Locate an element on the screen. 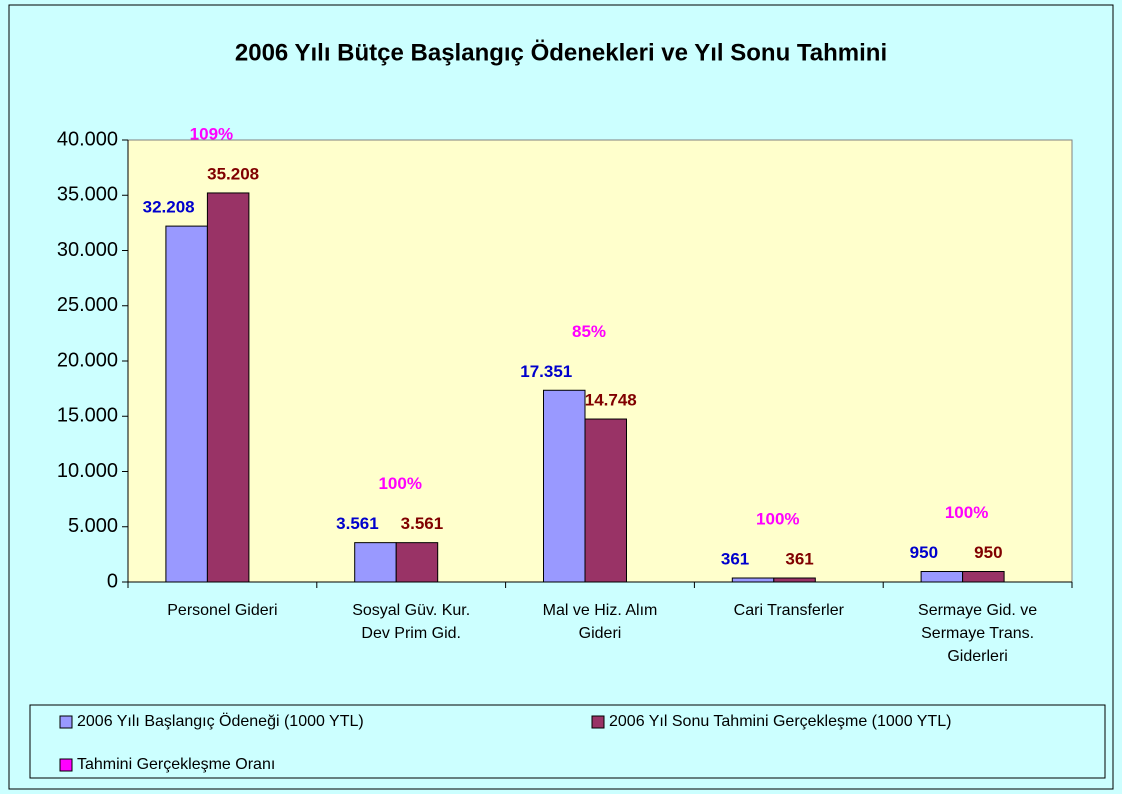 This screenshot has height=794, width=1122. data-label: 35.208 is located at coordinates (233, 173).